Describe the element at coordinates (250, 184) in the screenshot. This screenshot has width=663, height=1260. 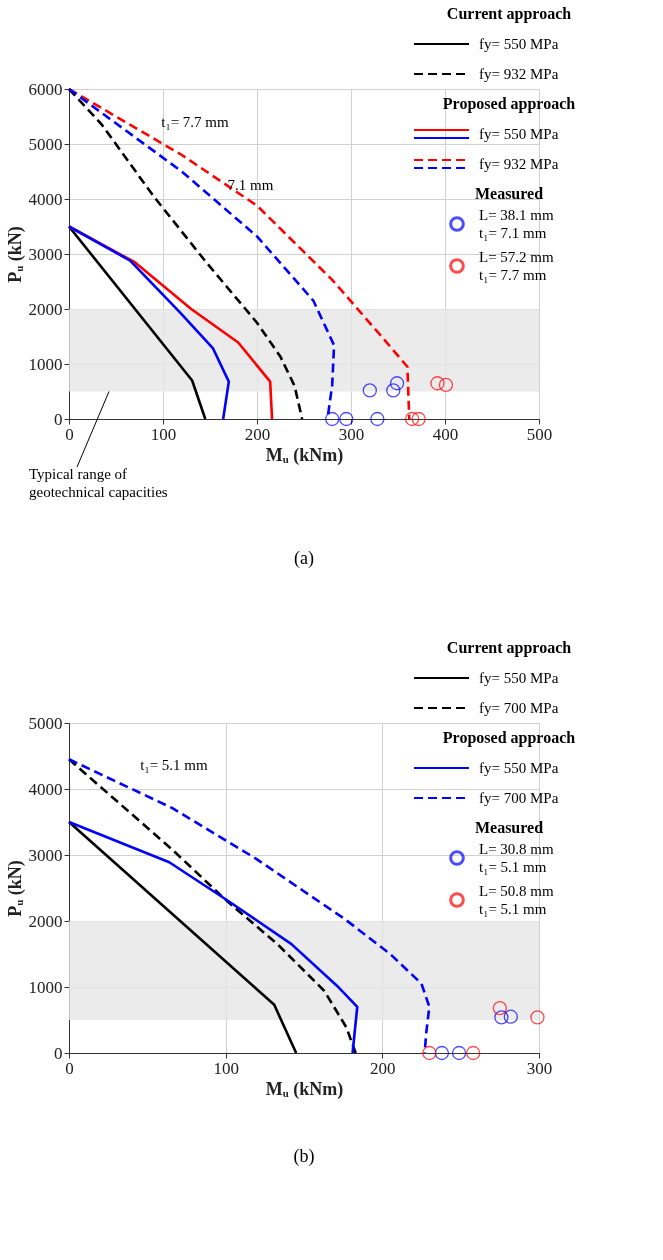
I see `annotation: 7.1 mm` at that location.